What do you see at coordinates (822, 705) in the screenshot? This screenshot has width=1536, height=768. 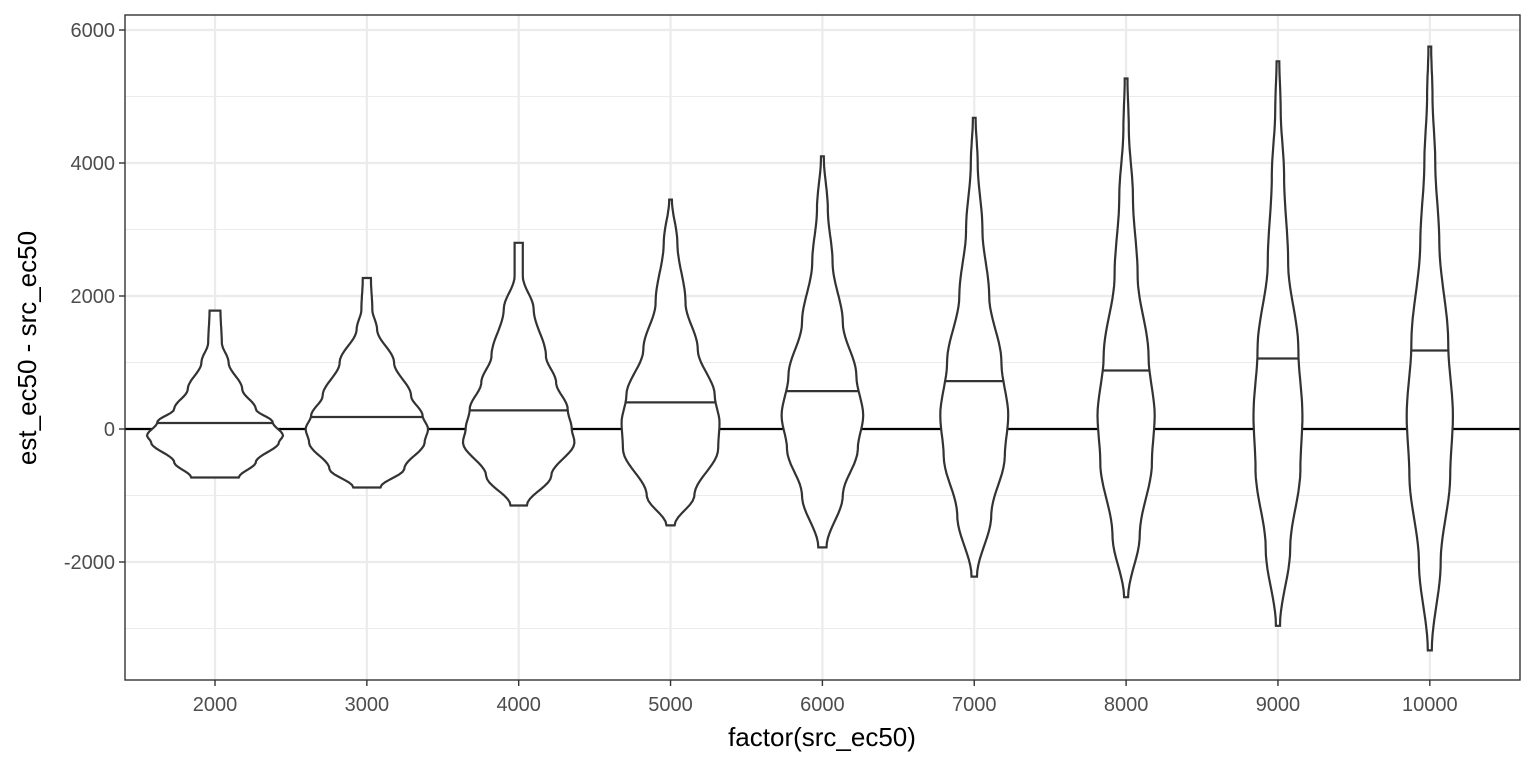 I see `x-tick-label: 6000` at bounding box center [822, 705].